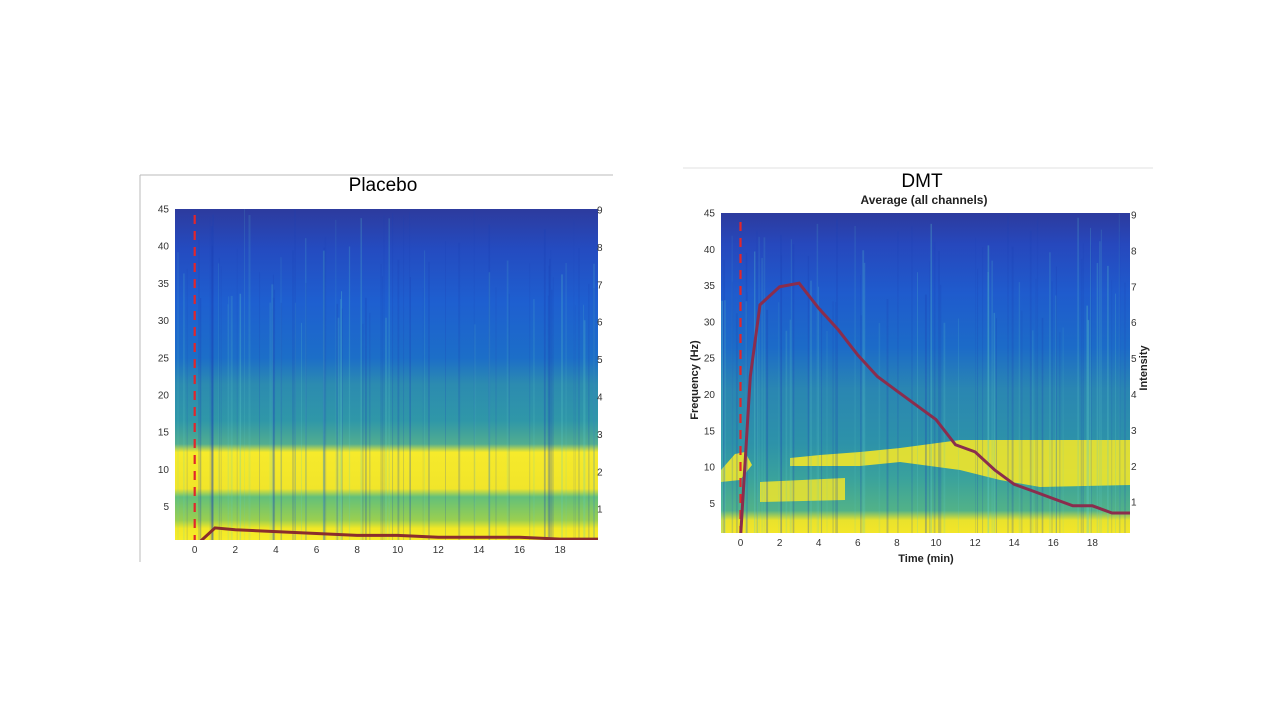 Image resolution: width=1280 pixels, height=720 pixels. What do you see at coordinates (1134, 503) in the screenshot?
I see `dmt-y2-tick-label: 1` at bounding box center [1134, 503].